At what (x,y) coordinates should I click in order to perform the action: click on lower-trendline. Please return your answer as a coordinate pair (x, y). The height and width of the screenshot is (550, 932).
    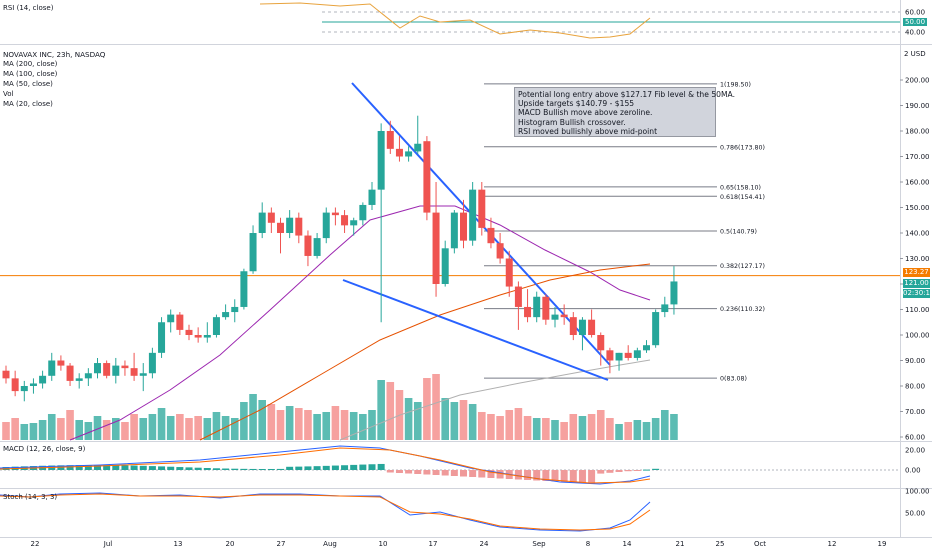
    Looking at the image, I should click on (475, 330).